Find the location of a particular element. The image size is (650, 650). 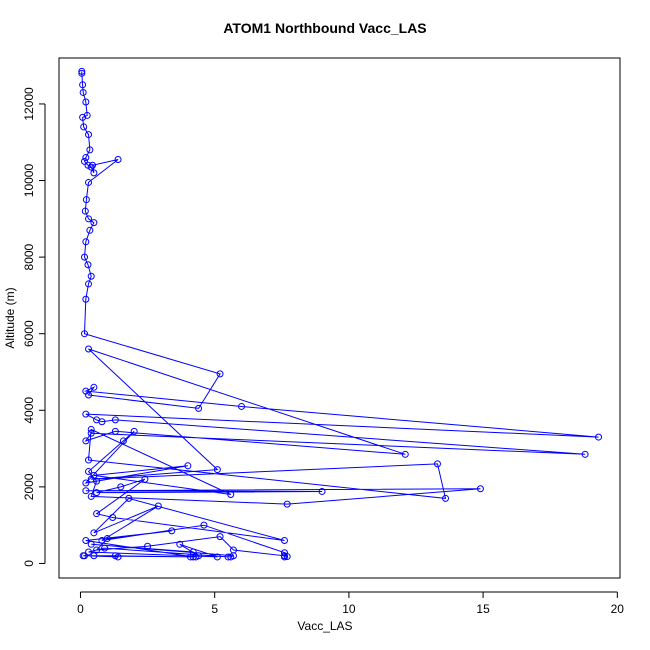

x-tick-label: 5 is located at coordinates (214, 609).